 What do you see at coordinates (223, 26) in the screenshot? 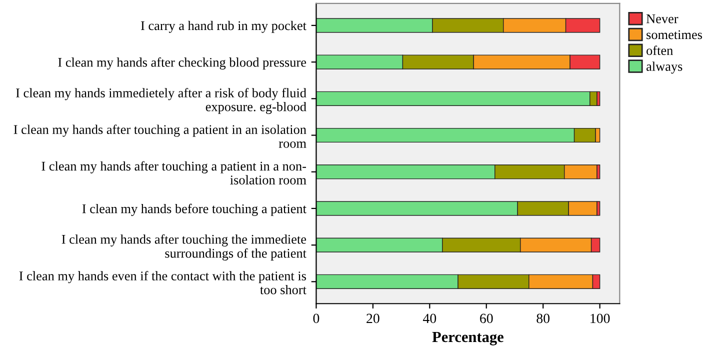
I see `y-tick-label: I carry a hand rub in my pocket` at bounding box center [223, 26].